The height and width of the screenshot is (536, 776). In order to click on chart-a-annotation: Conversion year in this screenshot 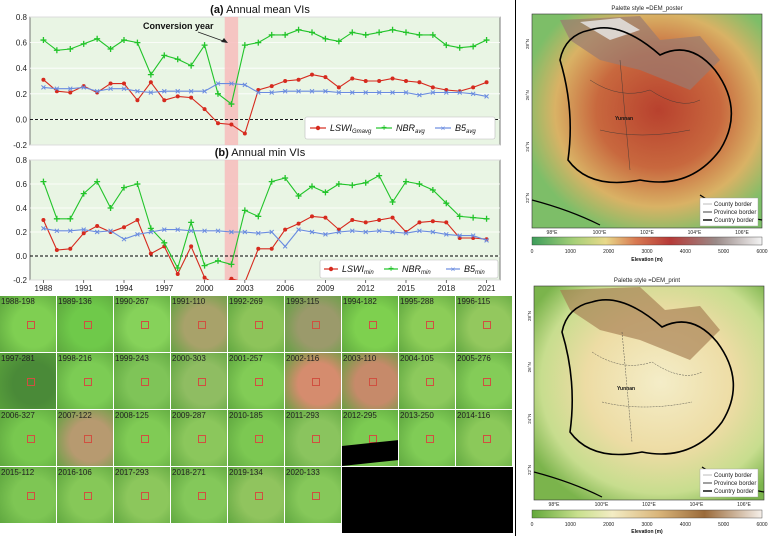, I will do `click(178, 26)`.